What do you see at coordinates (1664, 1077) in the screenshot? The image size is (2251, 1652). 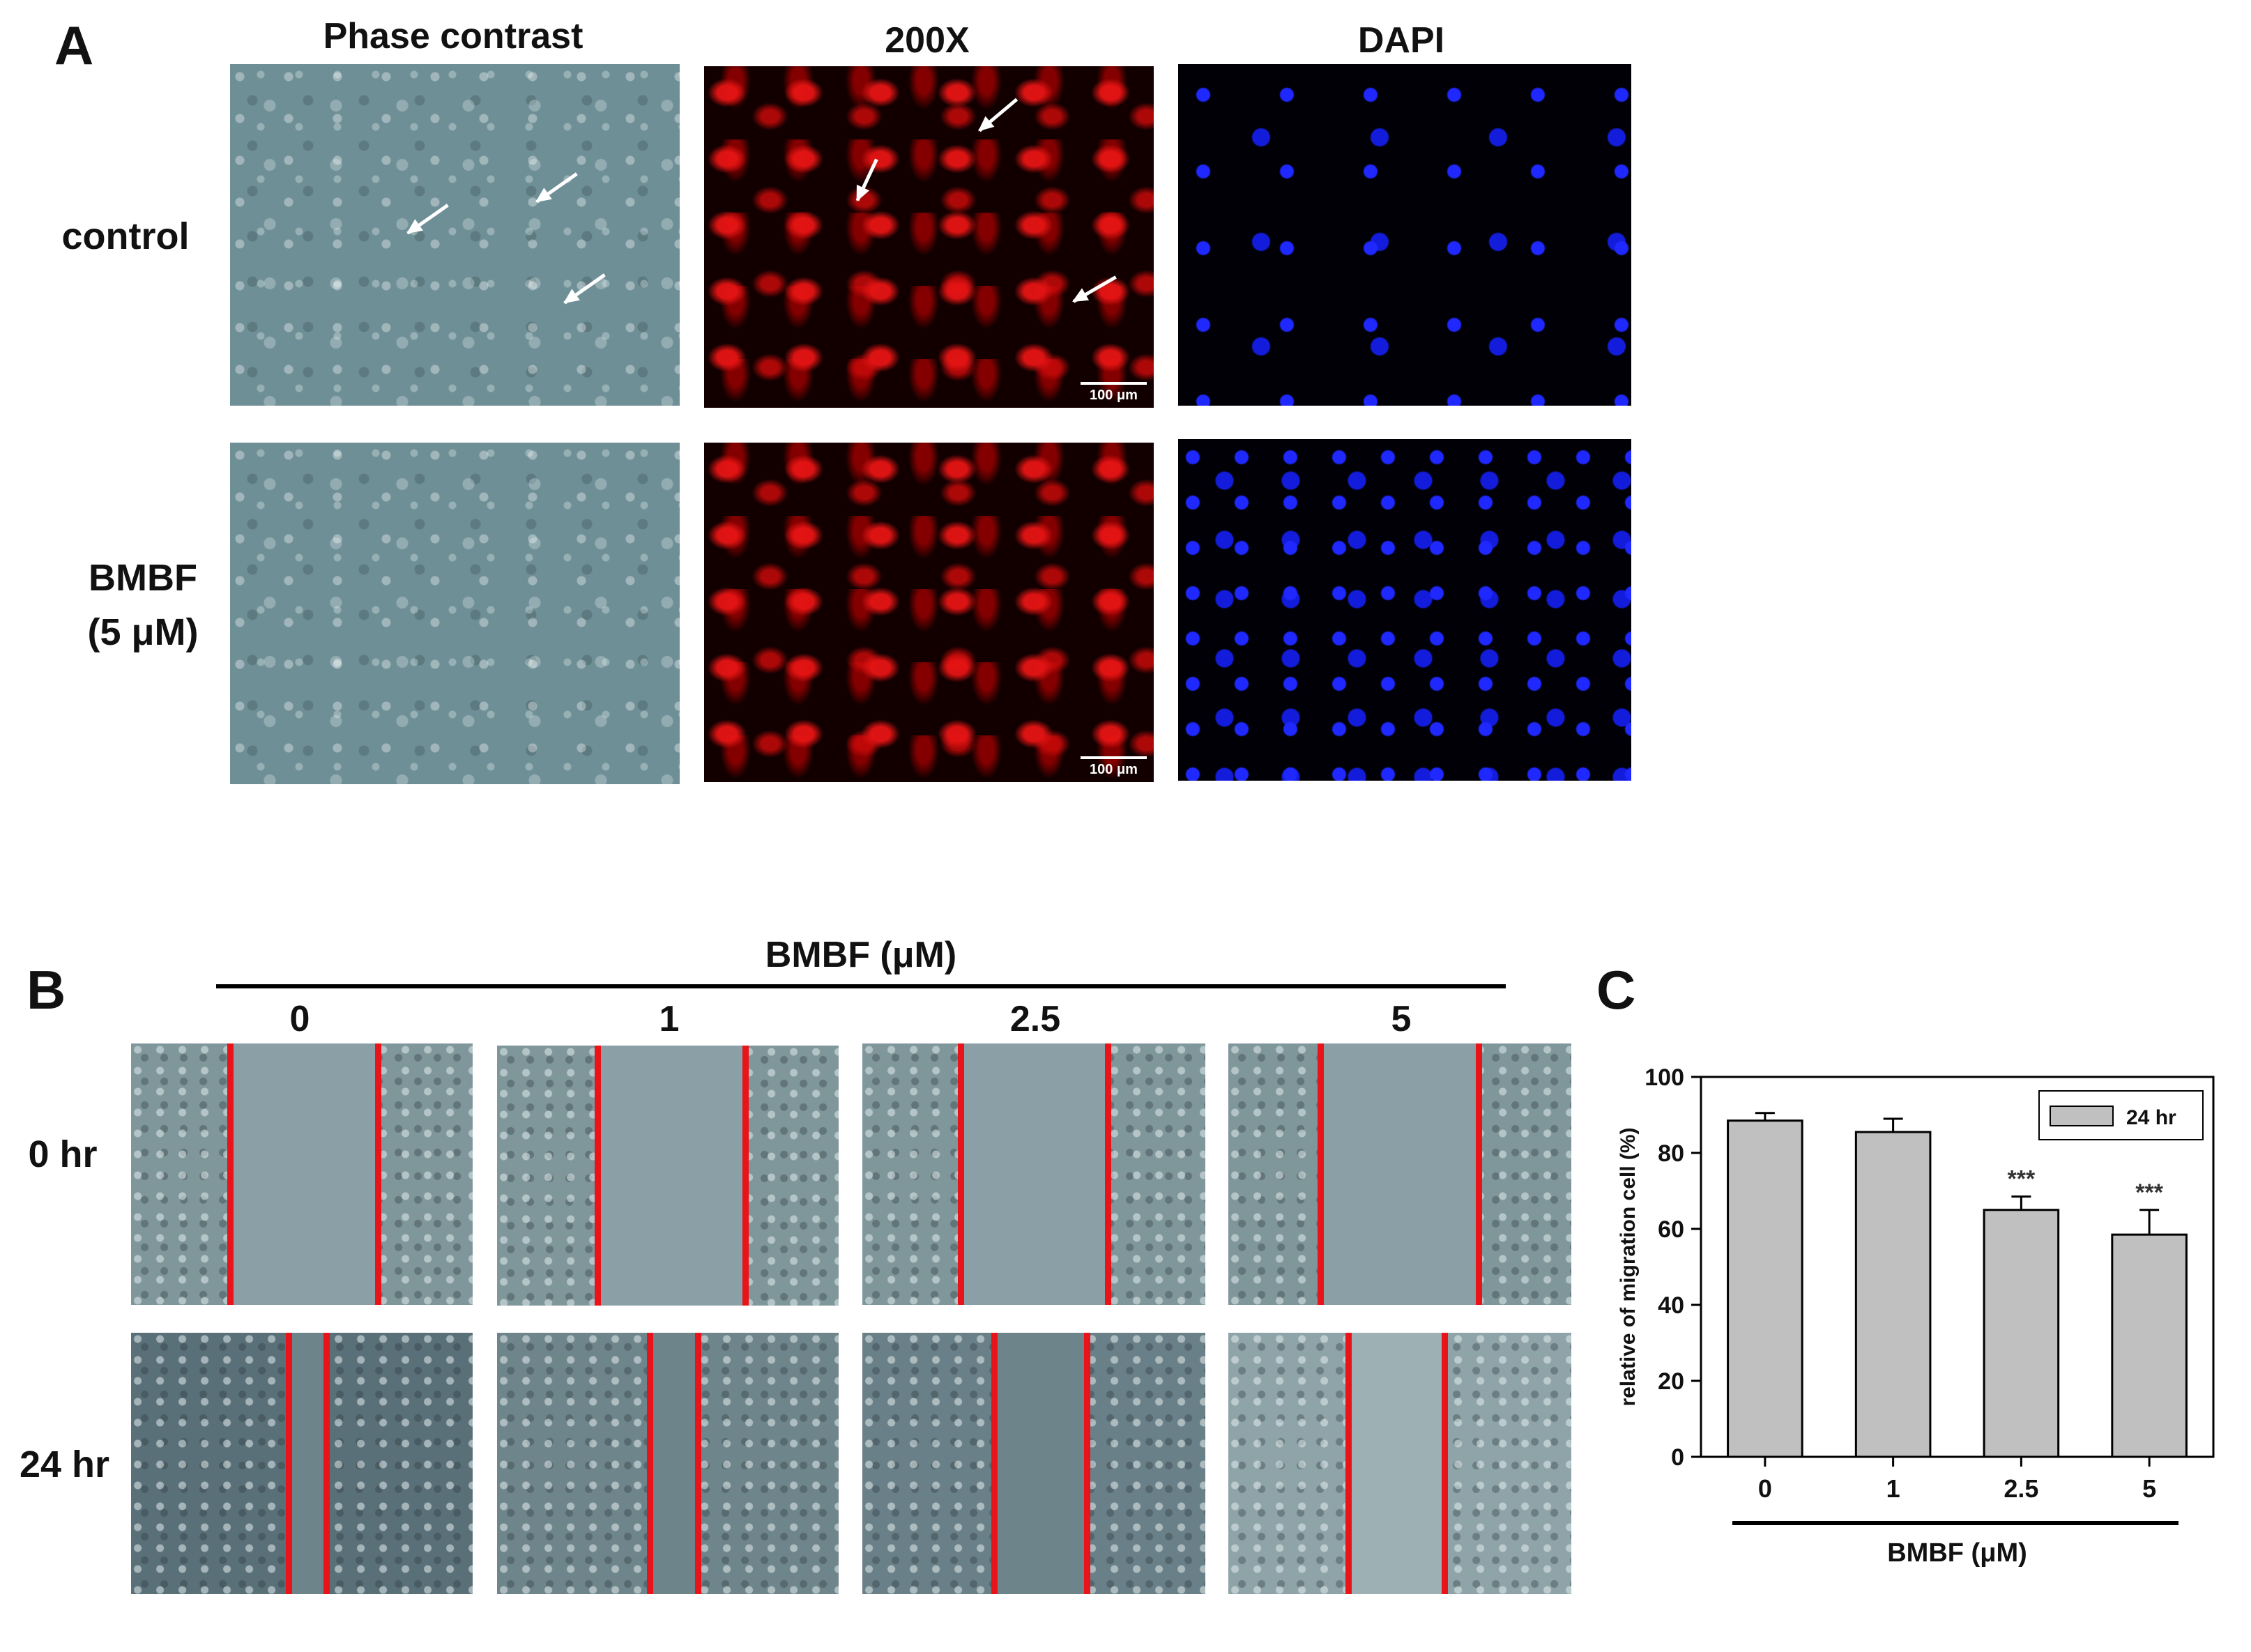 I see `y-tick-label: 100` at bounding box center [1664, 1077].